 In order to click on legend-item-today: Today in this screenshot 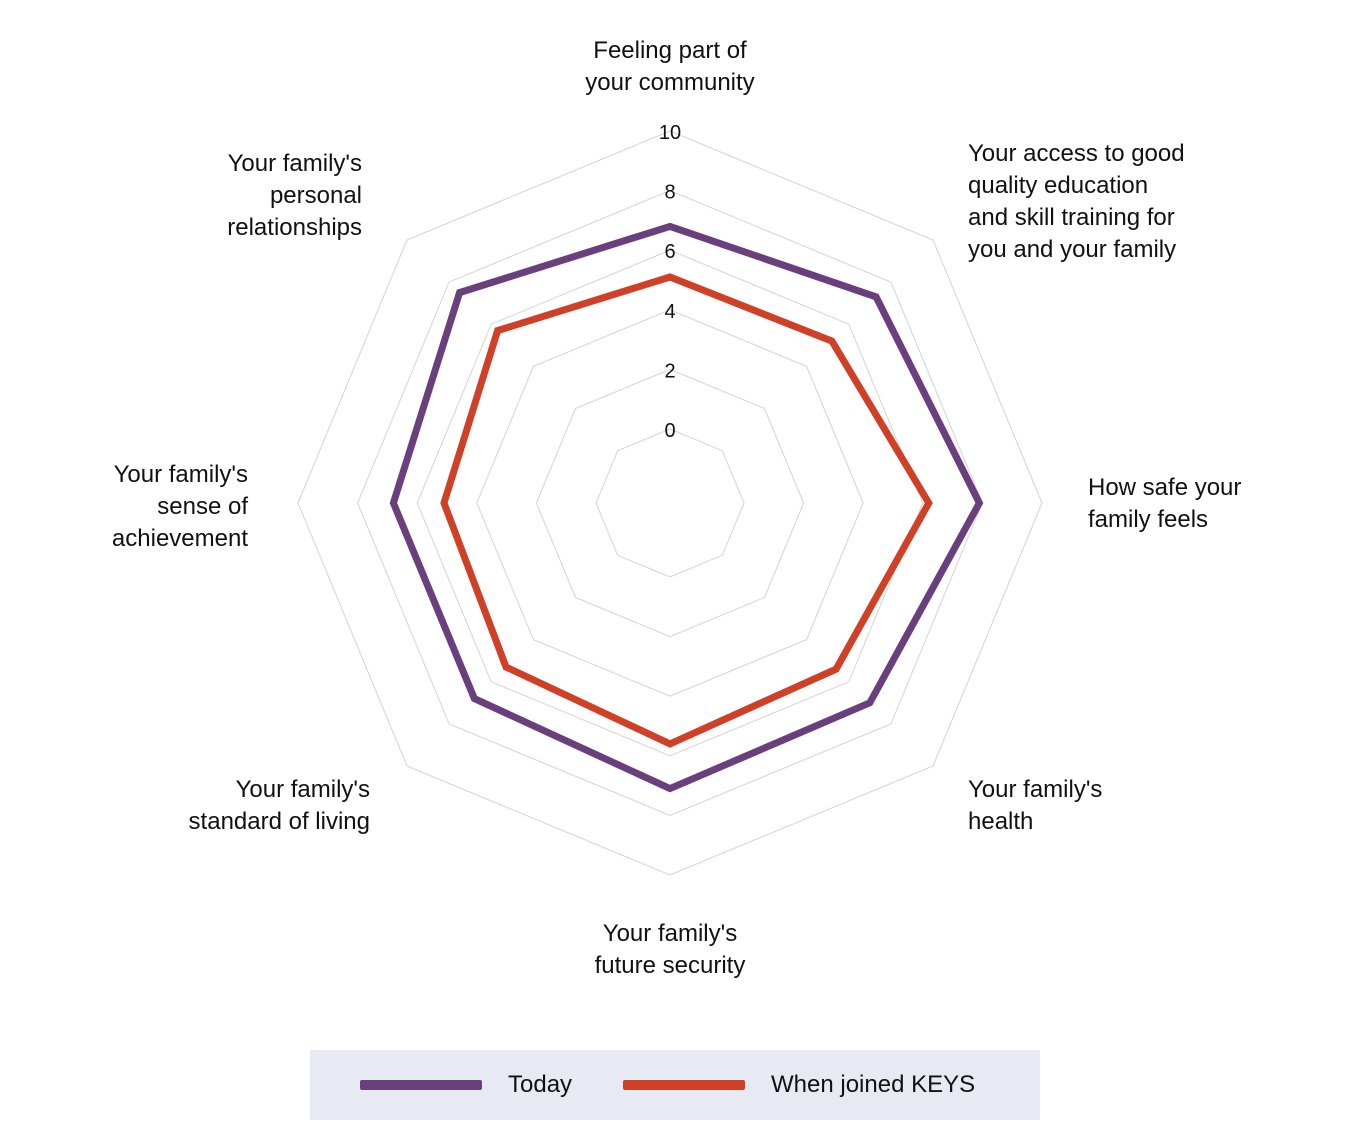, I will do `click(466, 1085)`.